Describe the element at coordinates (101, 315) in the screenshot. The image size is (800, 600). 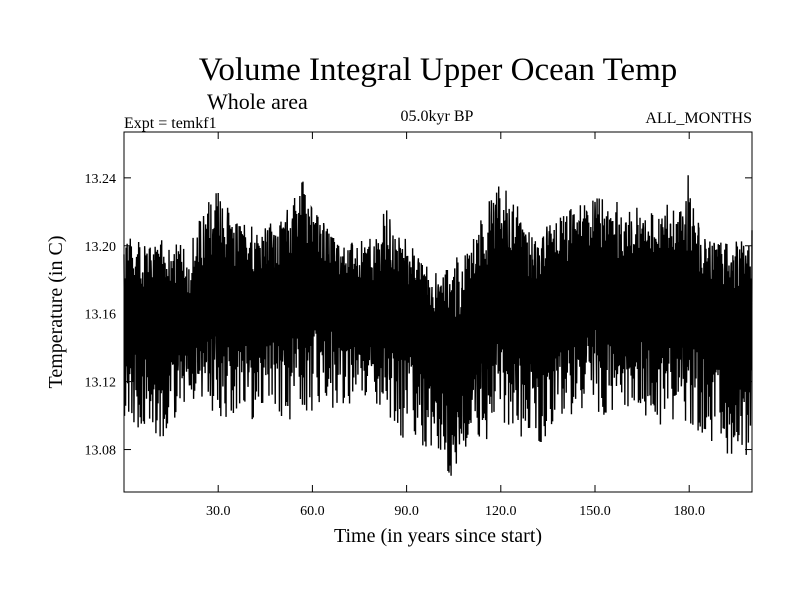
I see `y-tick-label: 13.16` at that location.